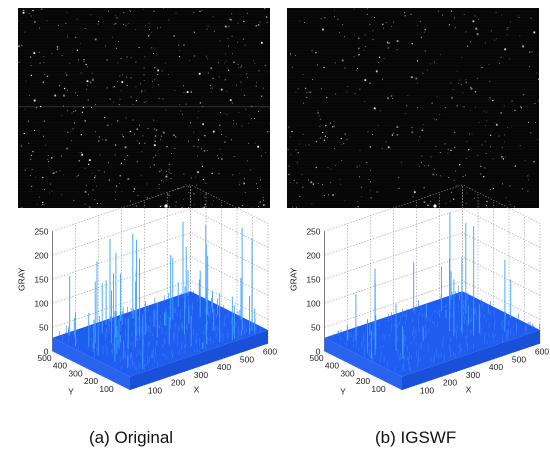 This screenshot has width=550, height=457. What do you see at coordinates (416, 437) in the screenshot?
I see `caption-igswf: (b) IGSWF` at bounding box center [416, 437].